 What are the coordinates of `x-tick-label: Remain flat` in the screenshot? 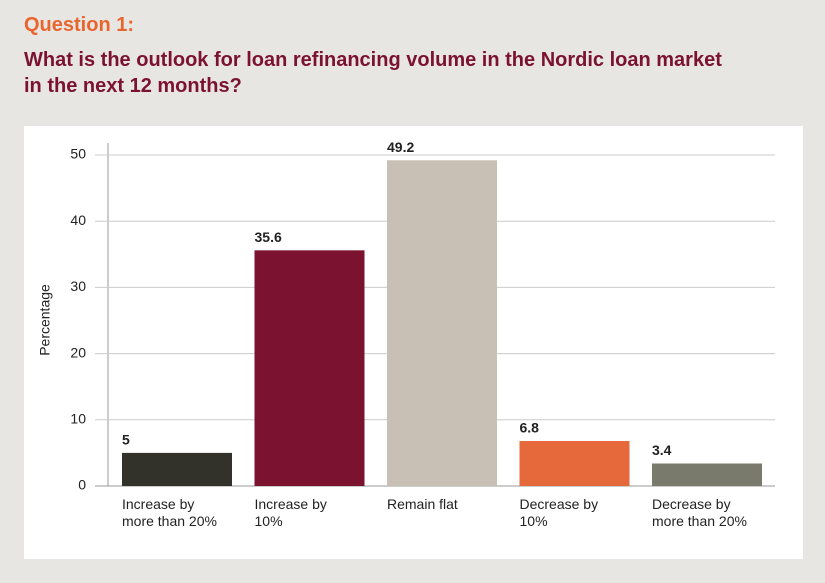 It's located at (422, 504).